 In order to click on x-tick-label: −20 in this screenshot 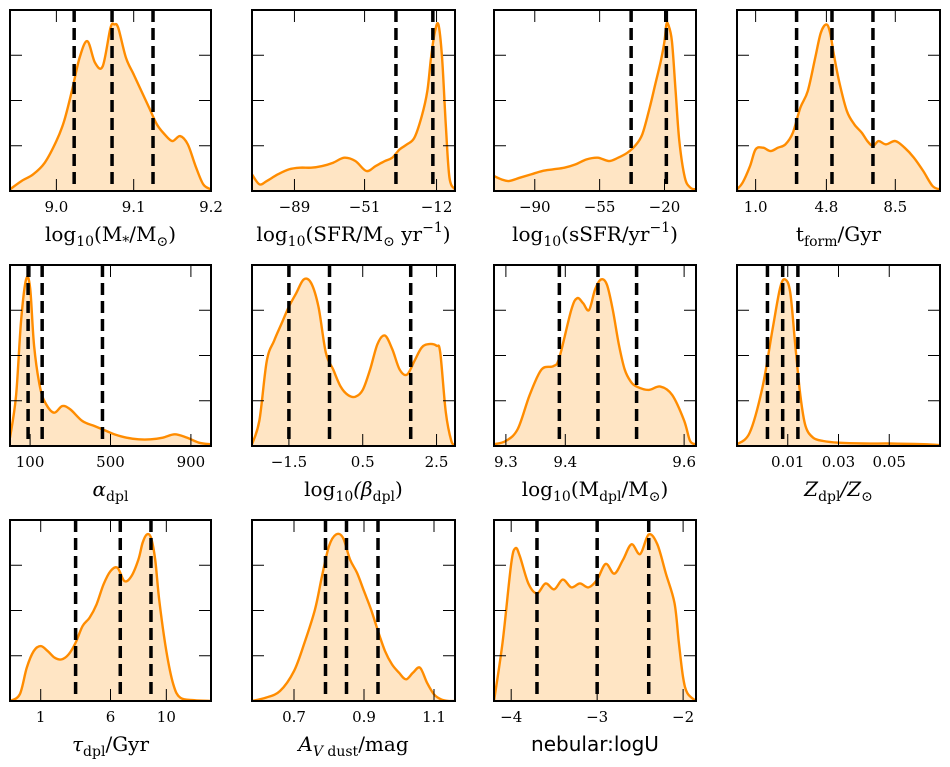, I will do `click(665, 207)`.